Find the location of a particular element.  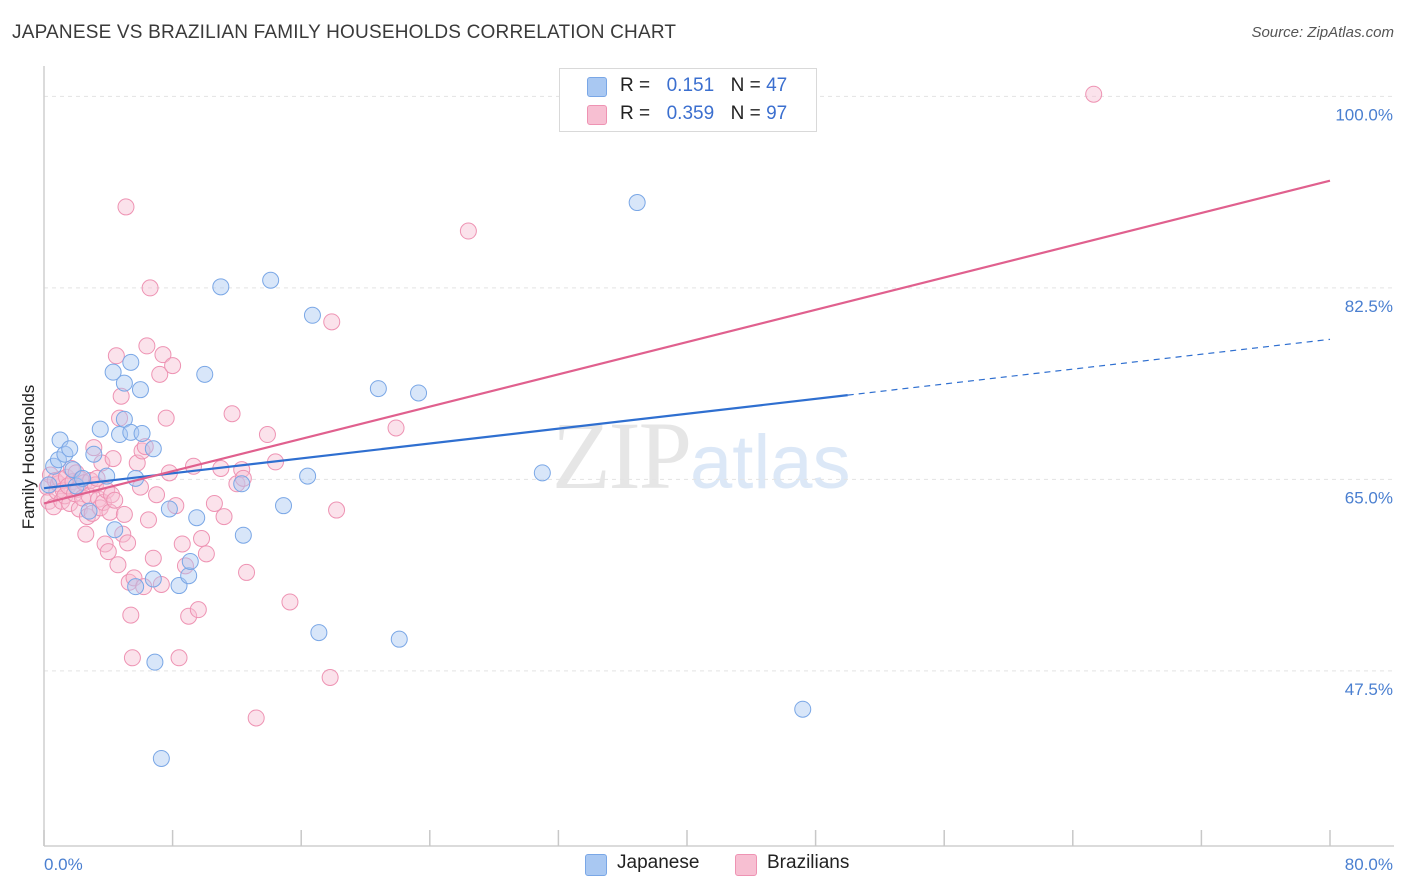

y-tick-label: 65.0% is located at coordinates (1369, 497).